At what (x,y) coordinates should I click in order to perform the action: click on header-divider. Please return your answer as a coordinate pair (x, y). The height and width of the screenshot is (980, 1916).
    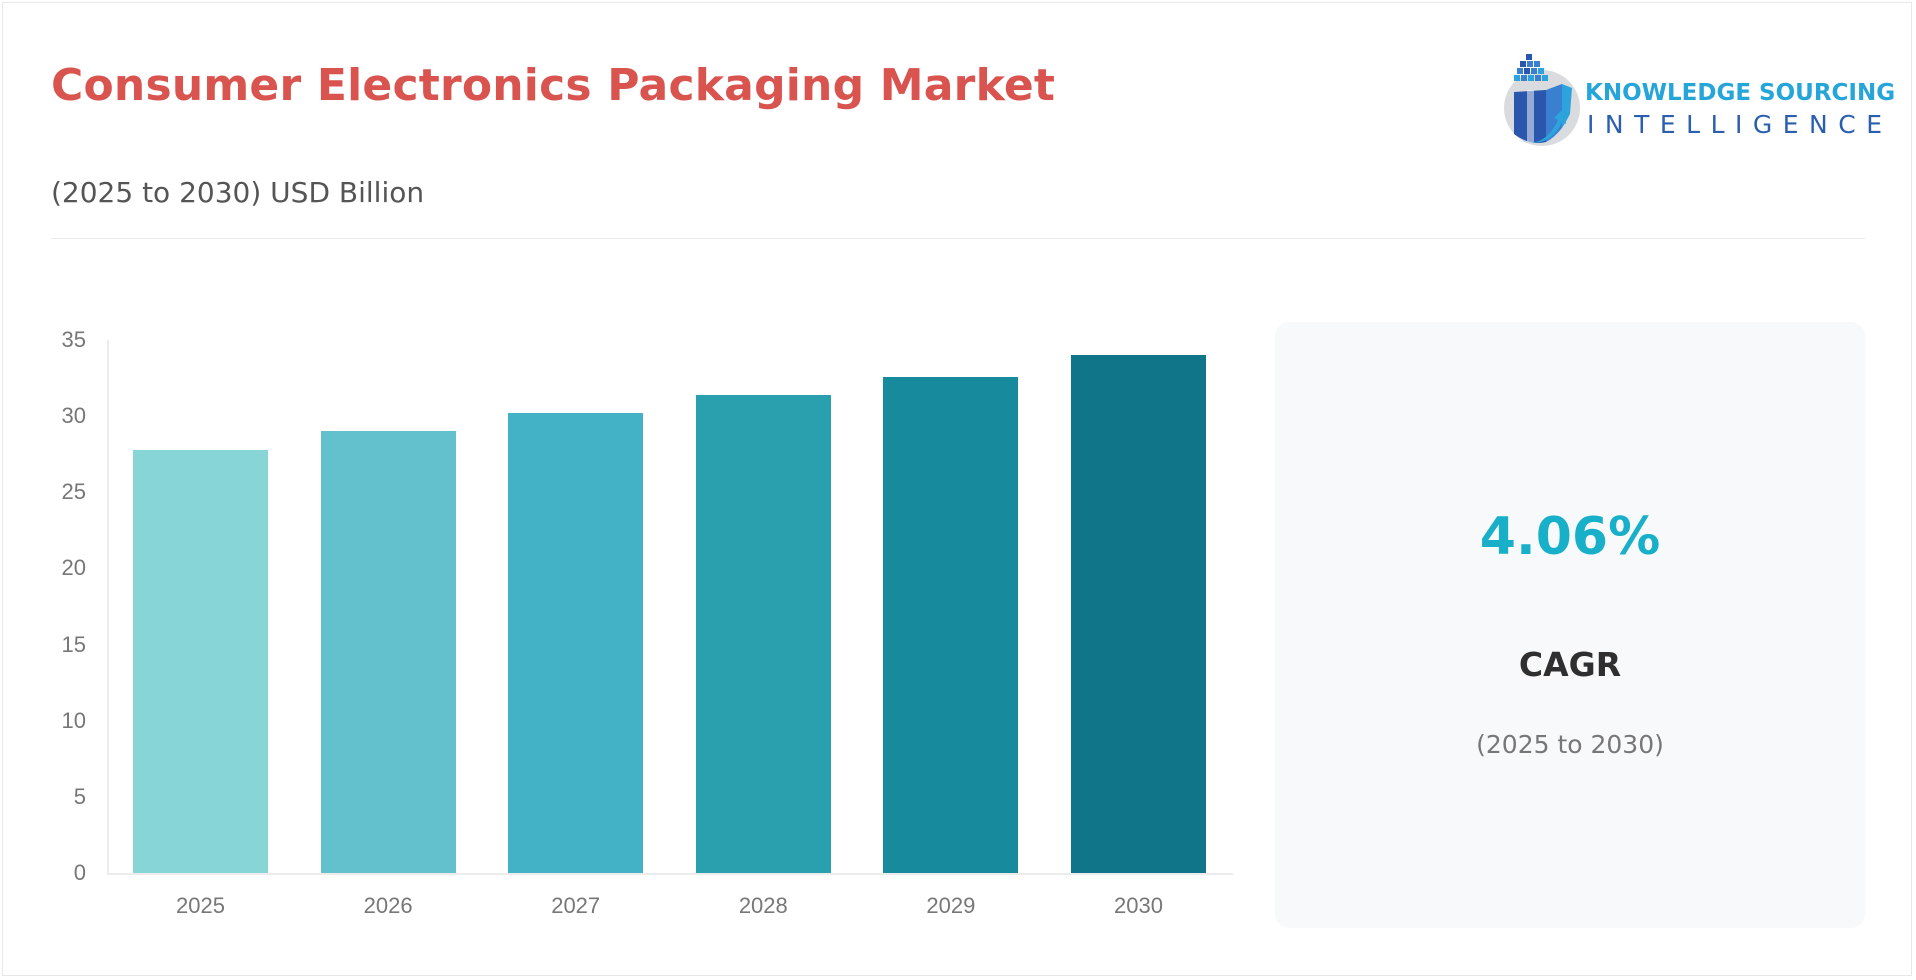
    Looking at the image, I should click on (958, 238).